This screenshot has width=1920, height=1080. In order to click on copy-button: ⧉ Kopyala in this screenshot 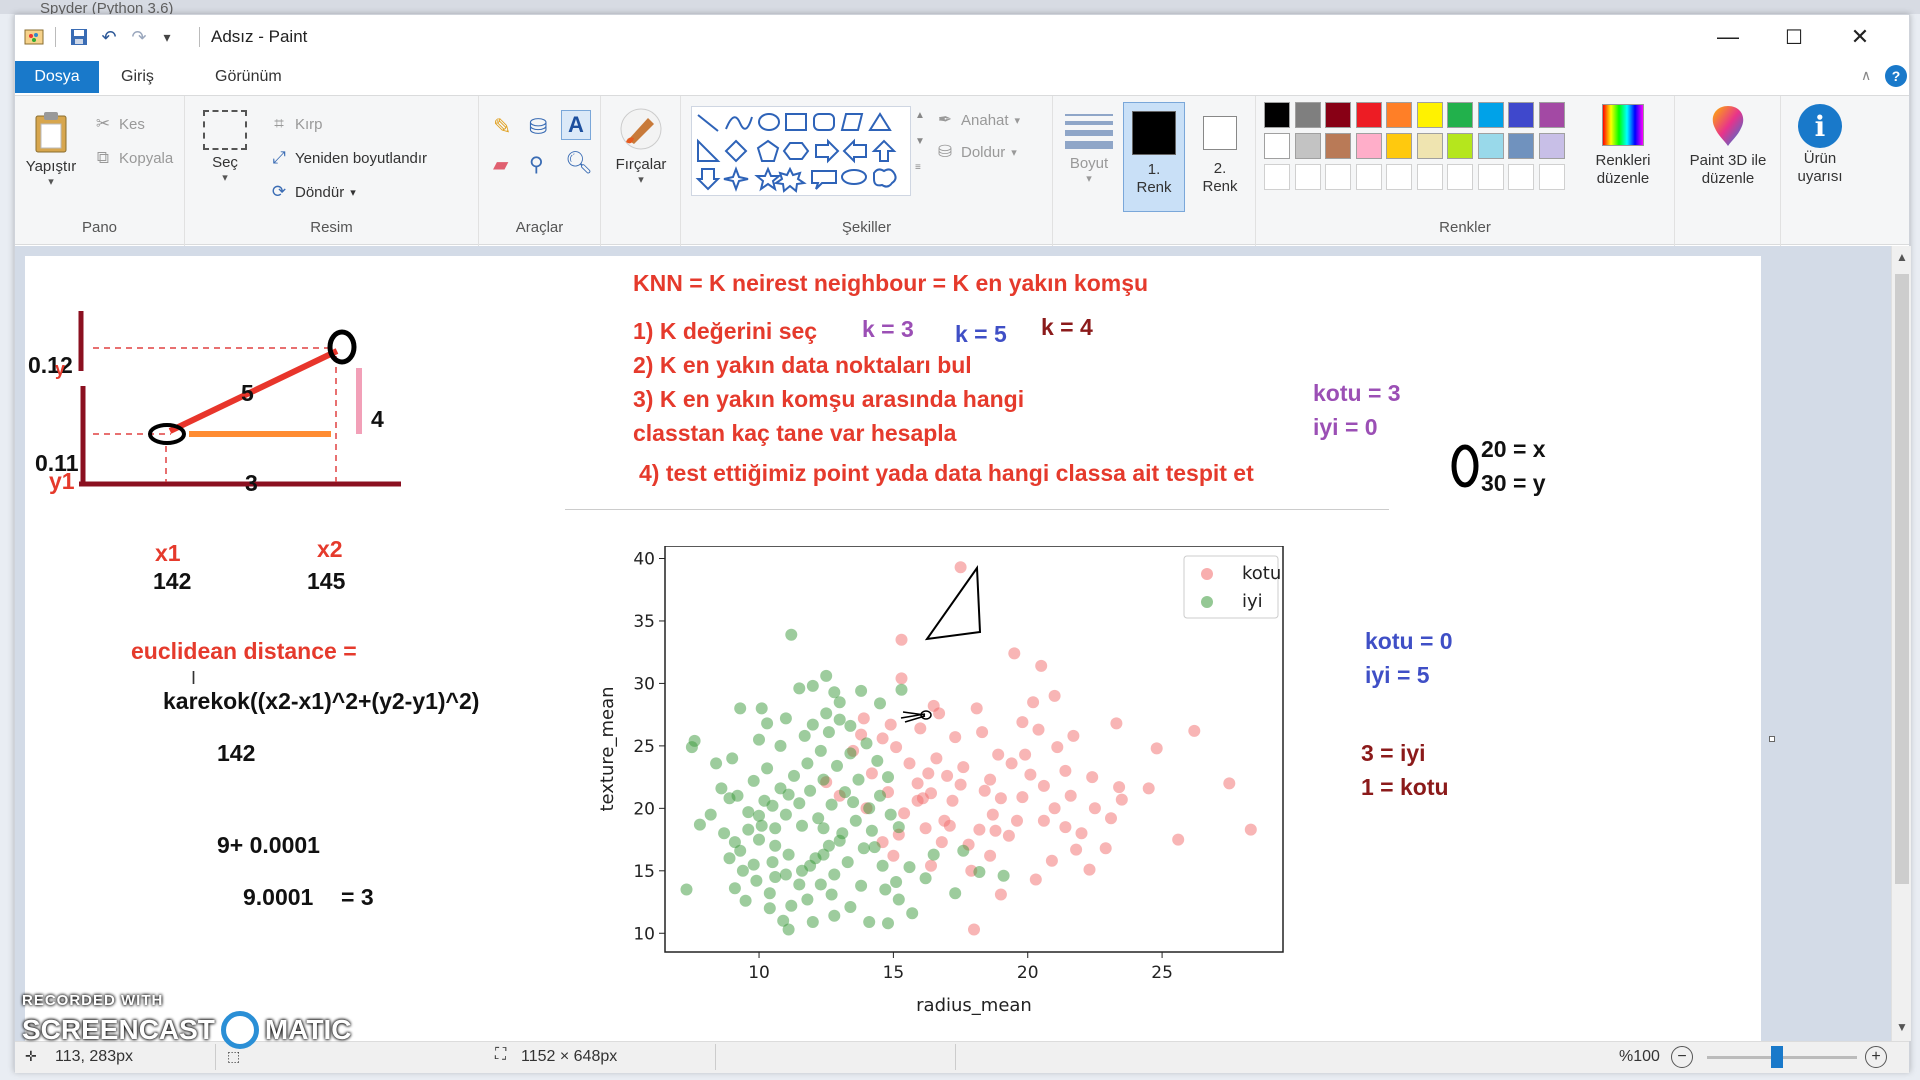, I will do `click(133, 158)`.